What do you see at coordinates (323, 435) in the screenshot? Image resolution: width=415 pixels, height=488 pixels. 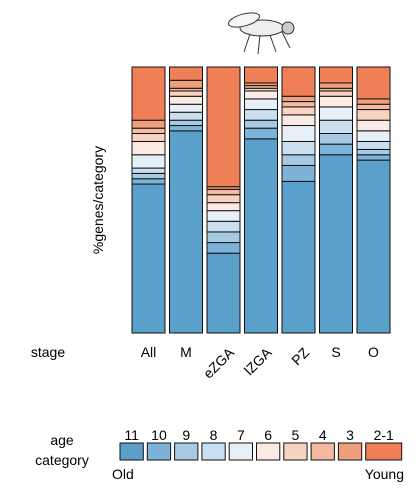 I see `legend-label: 4` at bounding box center [323, 435].